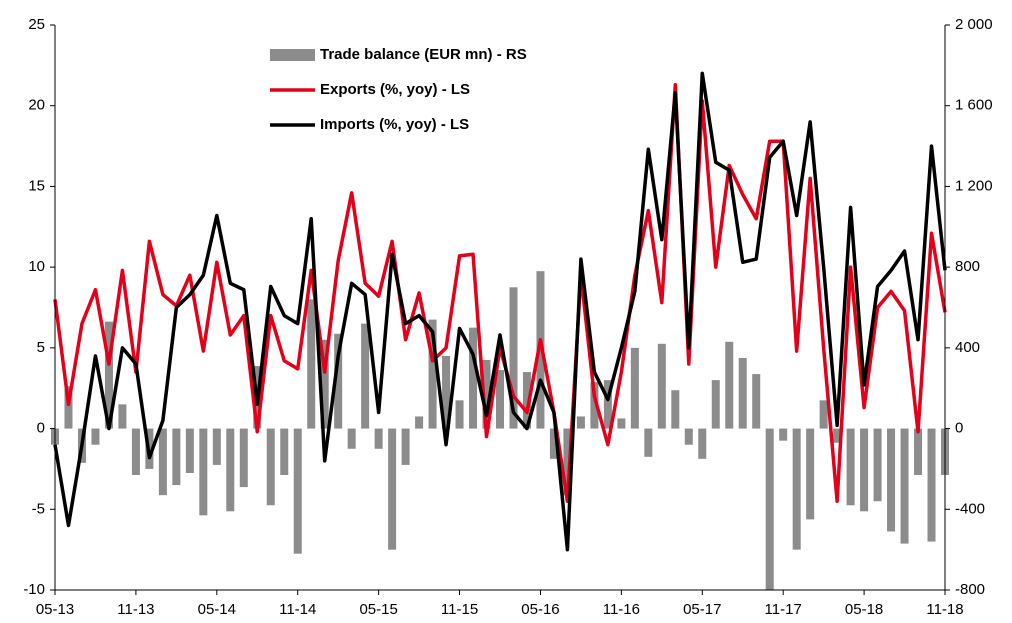 This screenshot has height=623, width=1012. What do you see at coordinates (36, 105) in the screenshot?
I see `y-tick-label: 20` at bounding box center [36, 105].